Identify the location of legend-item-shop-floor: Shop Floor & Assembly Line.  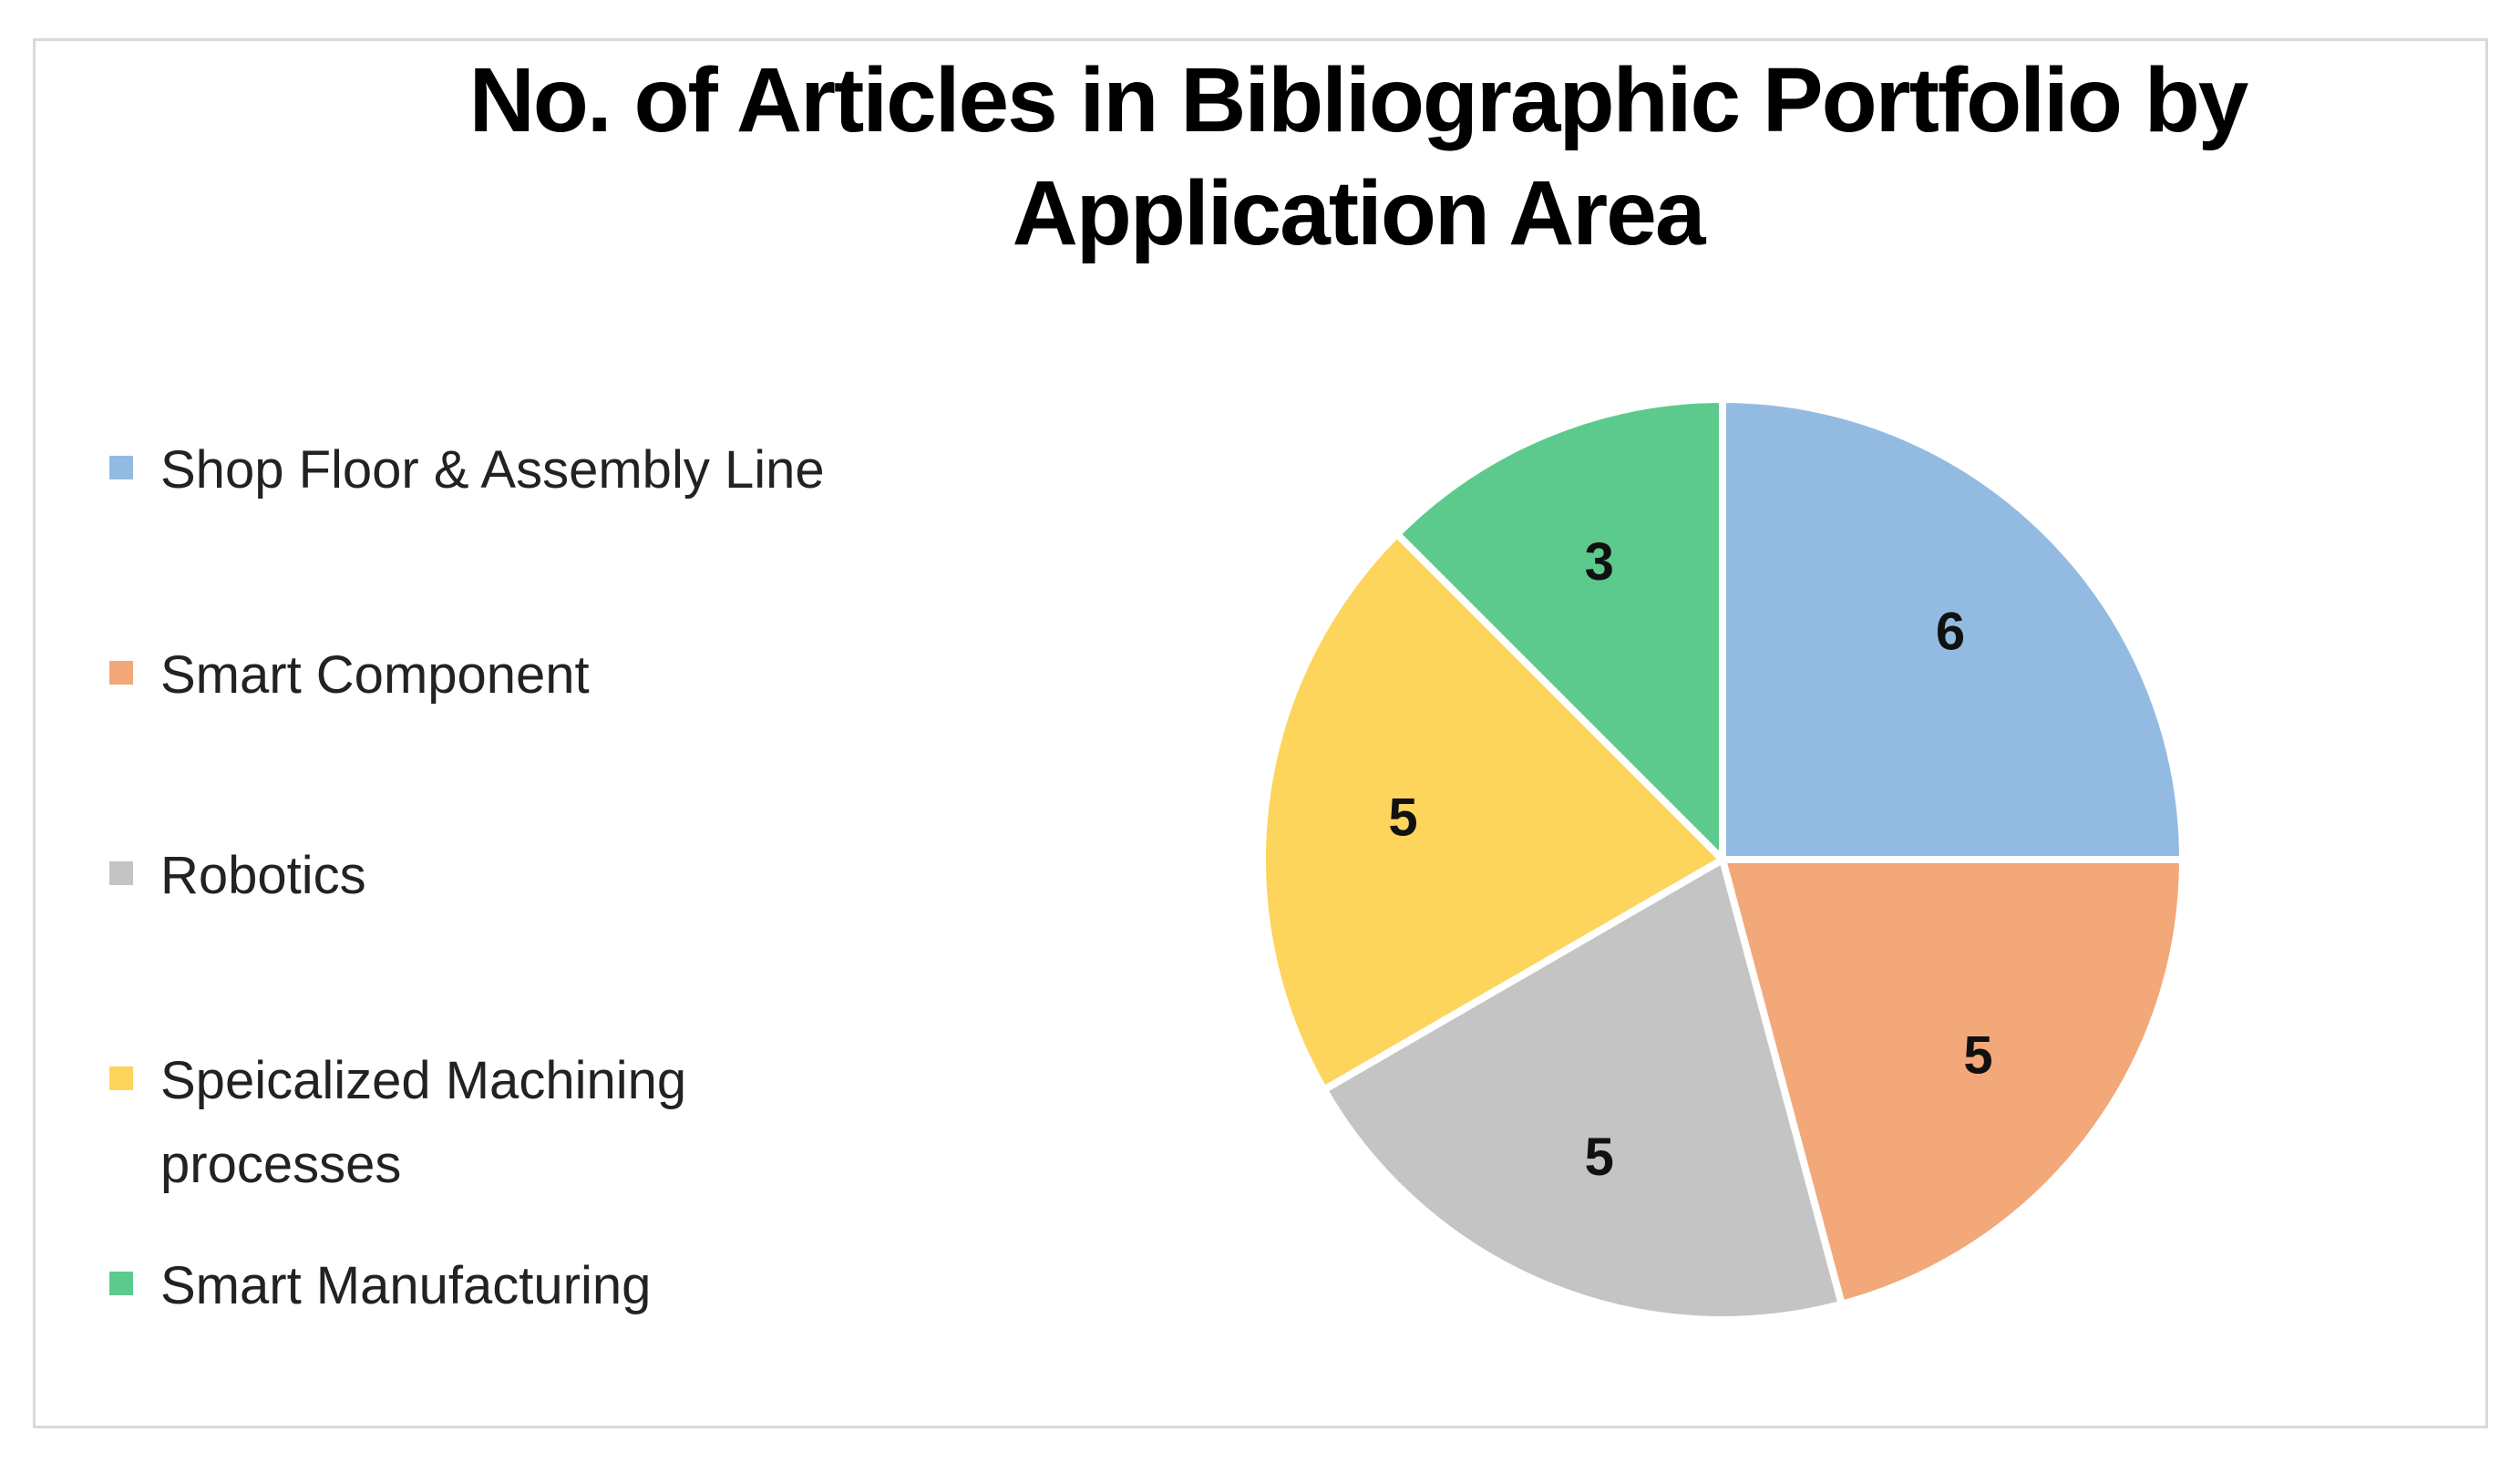
(519, 470).